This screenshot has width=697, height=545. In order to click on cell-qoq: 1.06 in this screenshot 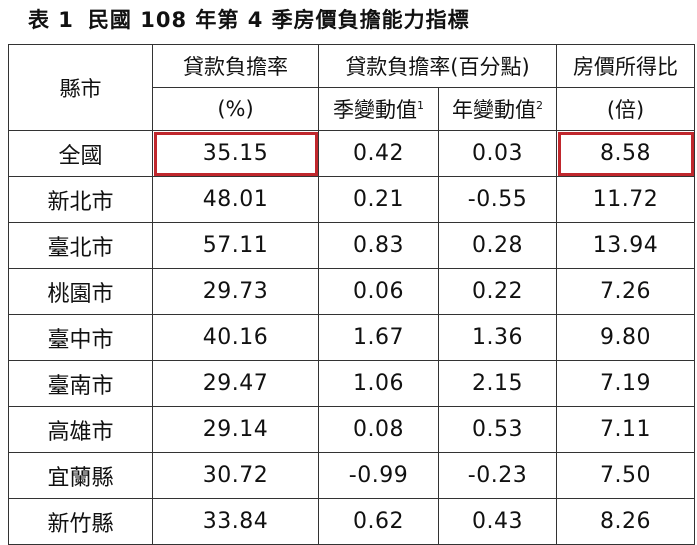, I will do `click(378, 383)`.